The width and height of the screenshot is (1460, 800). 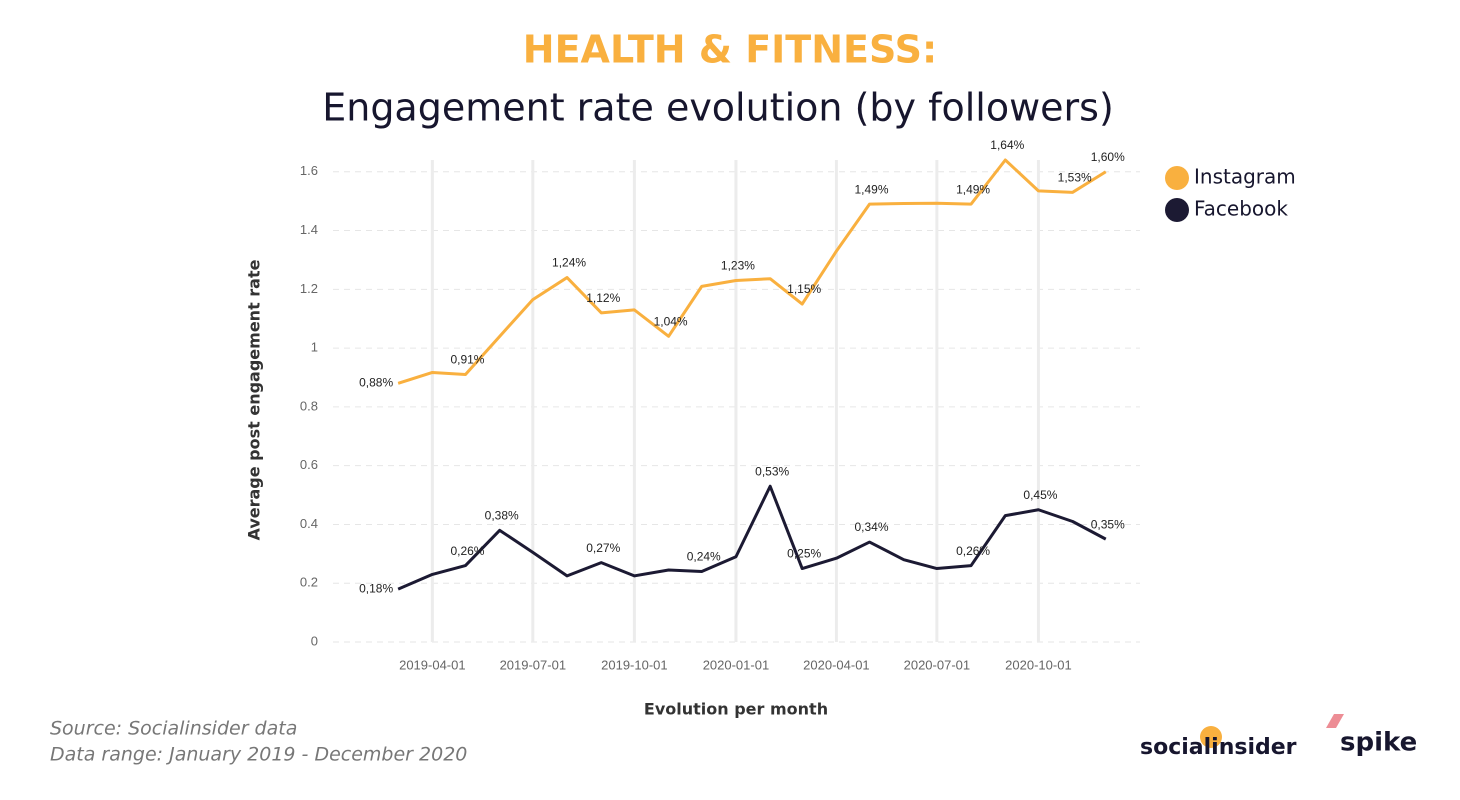 What do you see at coordinates (872, 527) in the screenshot?
I see `data-label: 0,34%` at bounding box center [872, 527].